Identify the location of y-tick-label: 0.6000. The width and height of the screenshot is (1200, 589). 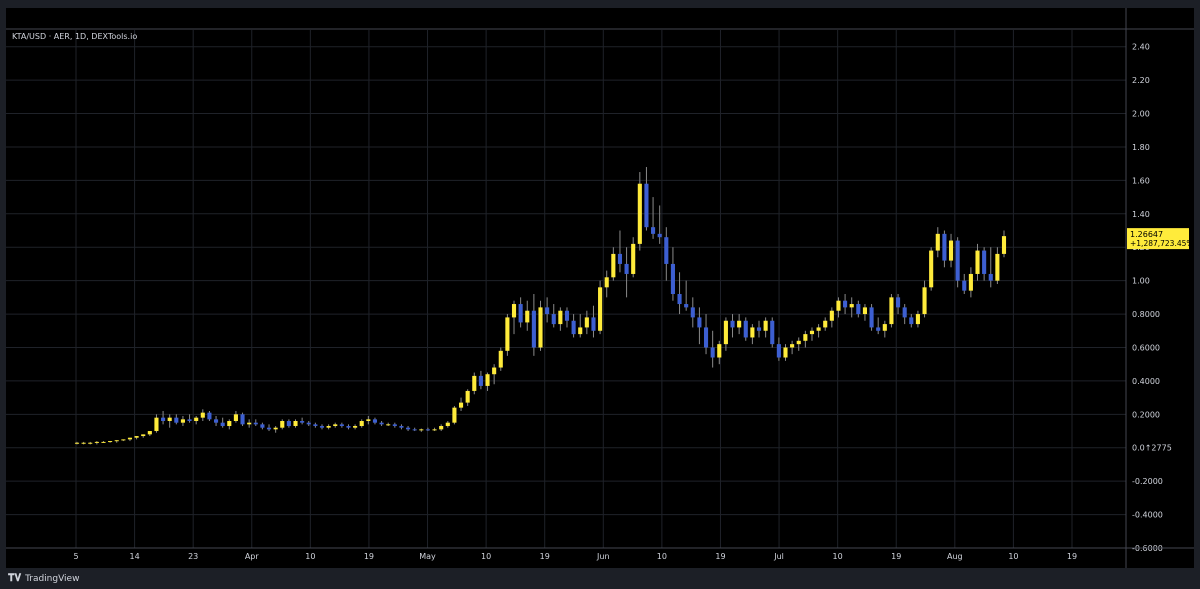
(1146, 347).